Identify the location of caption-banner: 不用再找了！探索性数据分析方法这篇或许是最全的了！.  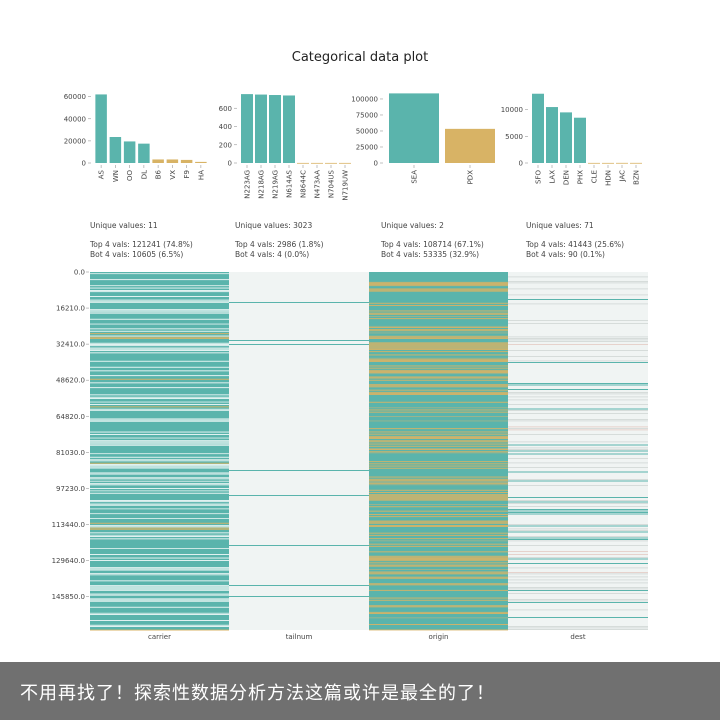
(360, 691).